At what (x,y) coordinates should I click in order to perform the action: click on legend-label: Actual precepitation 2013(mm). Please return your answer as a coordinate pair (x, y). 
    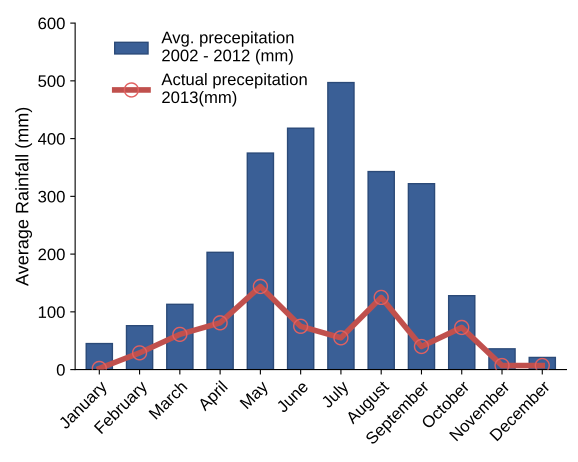
    Looking at the image, I should click on (234, 89).